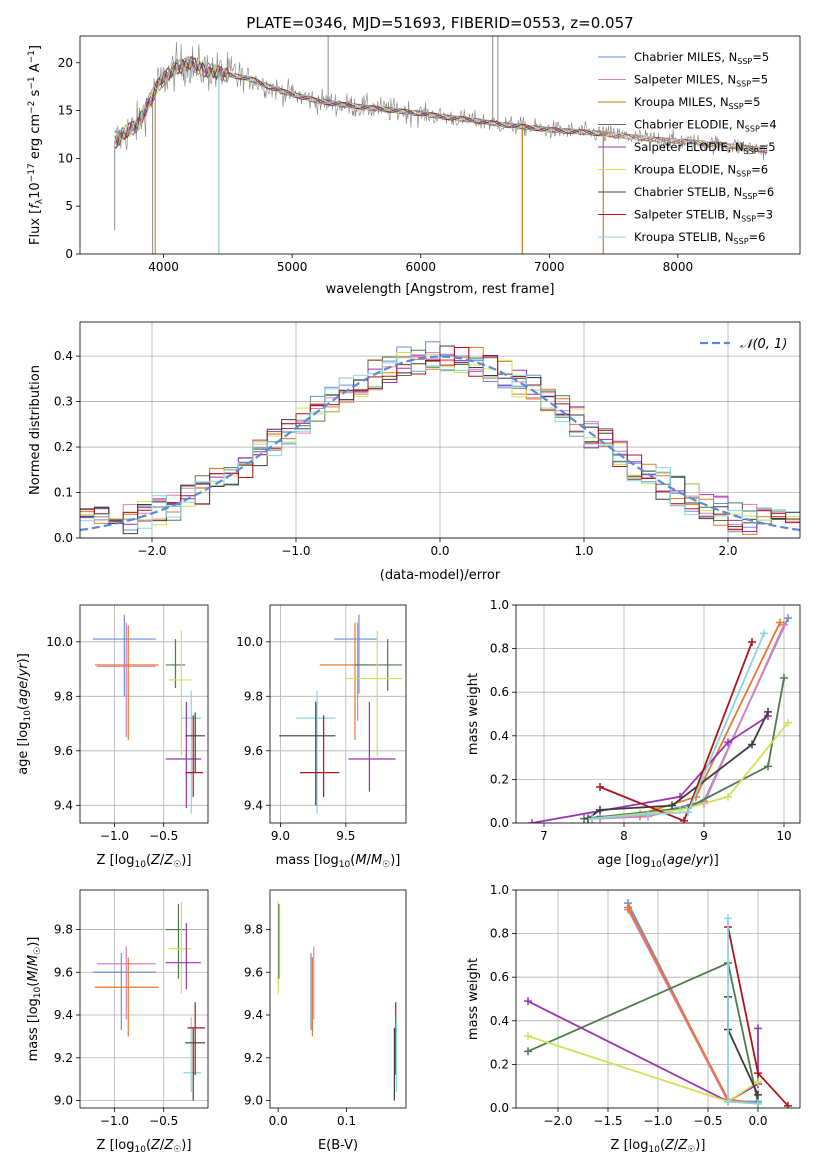 The image size is (819, 1170). What do you see at coordinates (499, 736) in the screenshot?
I see `y-tick-label: 0.4` at bounding box center [499, 736].